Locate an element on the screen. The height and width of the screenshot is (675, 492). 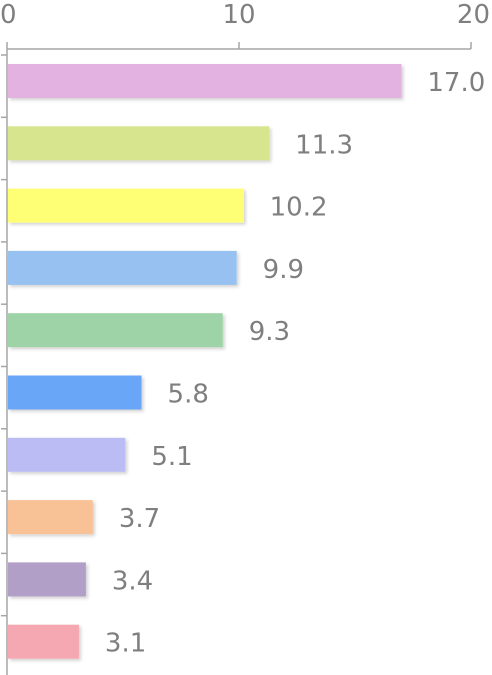
bar-value-label: 5.1 is located at coordinates (171, 457).